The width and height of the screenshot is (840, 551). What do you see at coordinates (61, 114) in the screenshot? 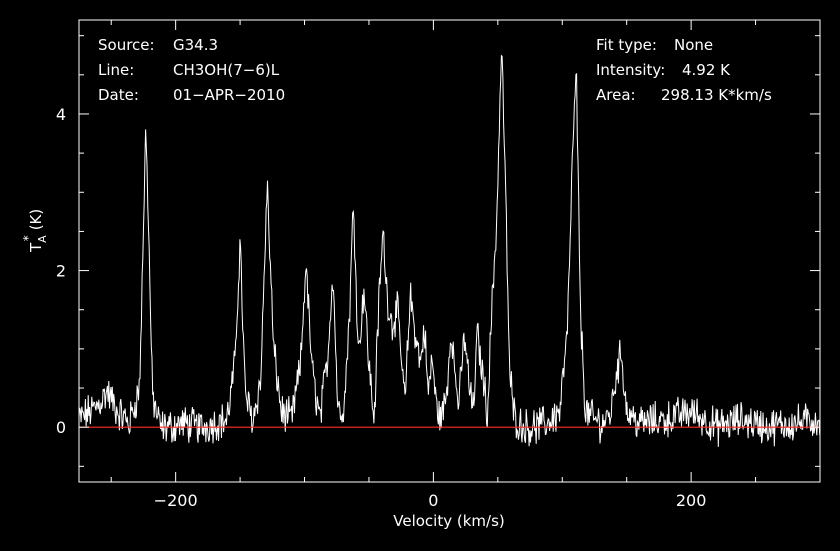
I see `y-tick-label: 4` at bounding box center [61, 114].